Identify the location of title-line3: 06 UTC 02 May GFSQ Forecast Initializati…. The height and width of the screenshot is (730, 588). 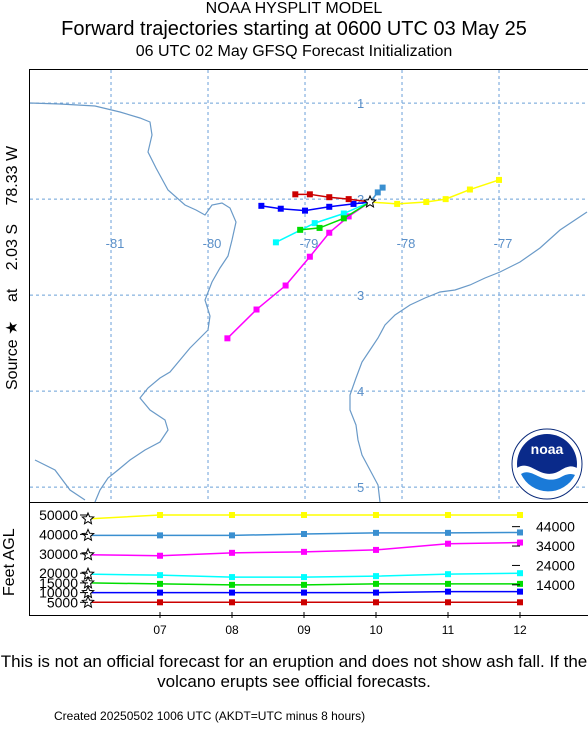
(294, 51).